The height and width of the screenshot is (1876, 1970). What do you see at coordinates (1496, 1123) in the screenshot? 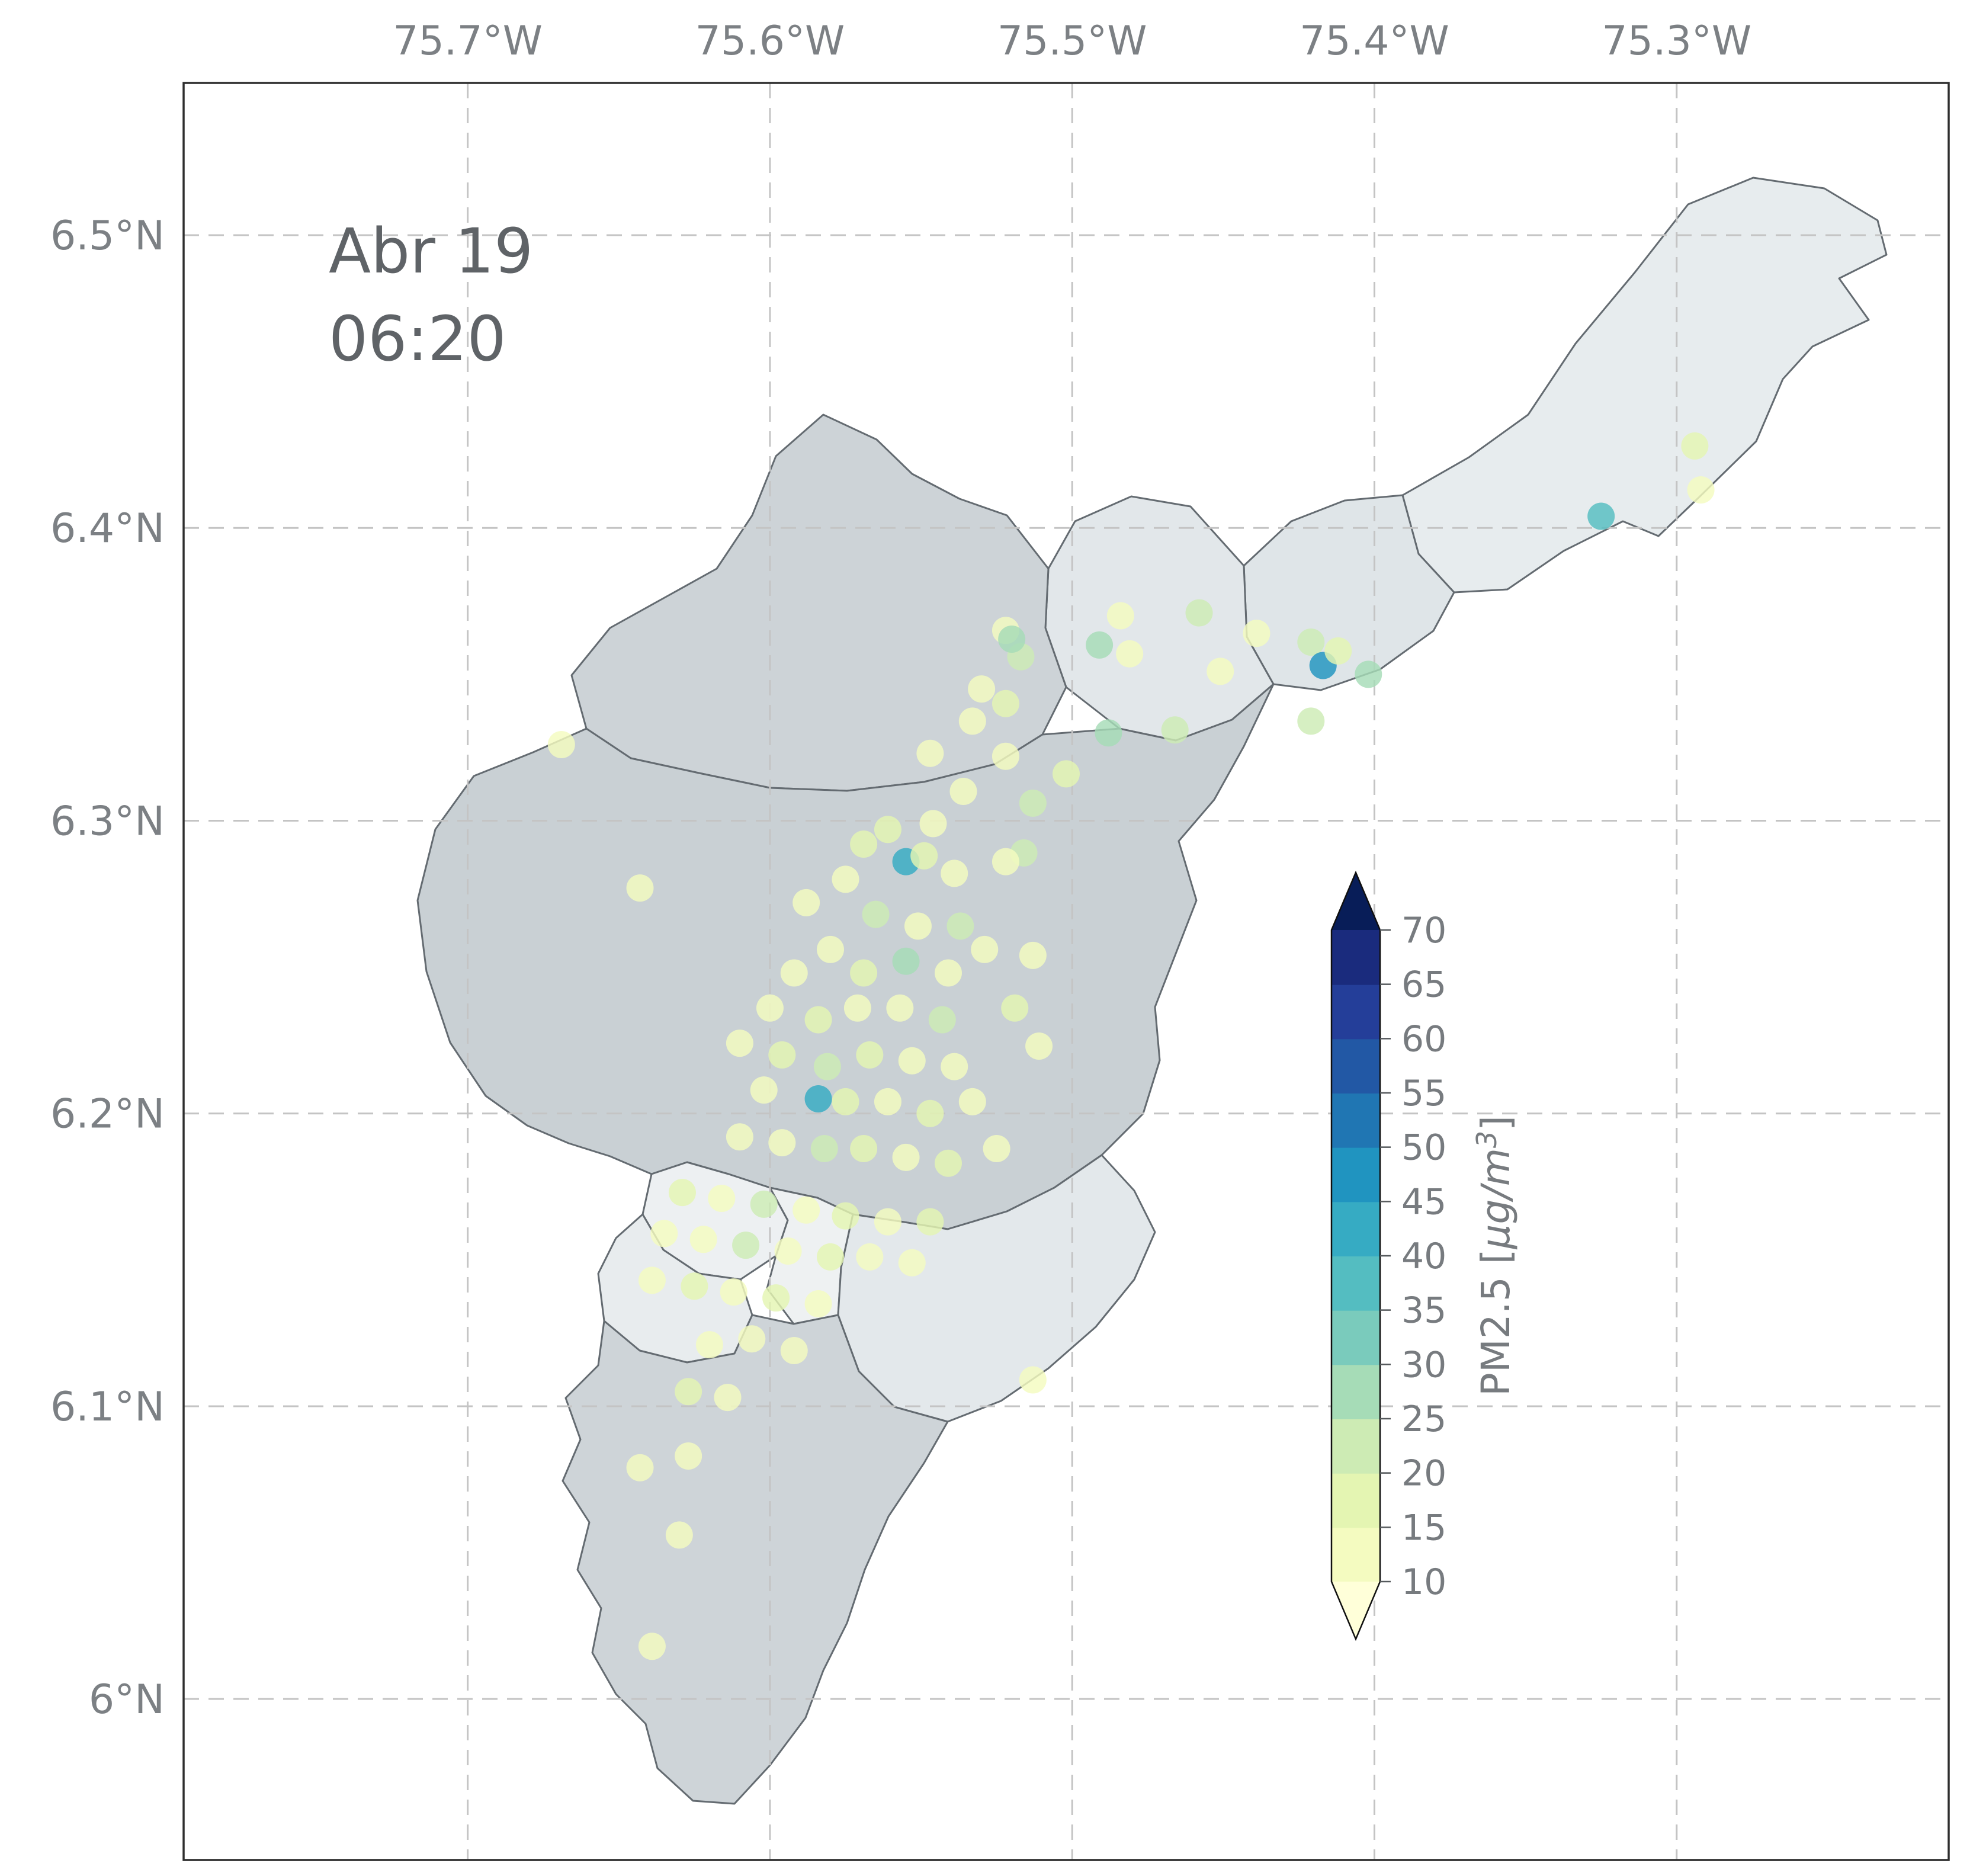
I see `colorbar-label-suffix: ]` at bounding box center [1496, 1123].